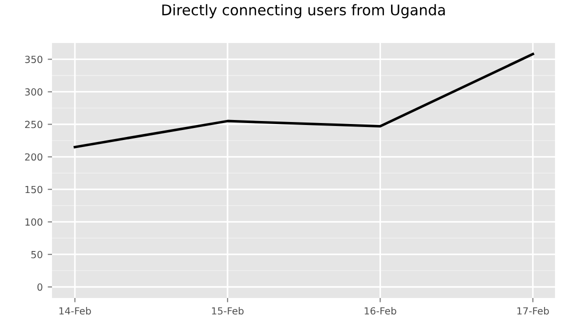  Describe the element at coordinates (75, 311) in the screenshot. I see `x-tick-label: 14-Feb` at that location.